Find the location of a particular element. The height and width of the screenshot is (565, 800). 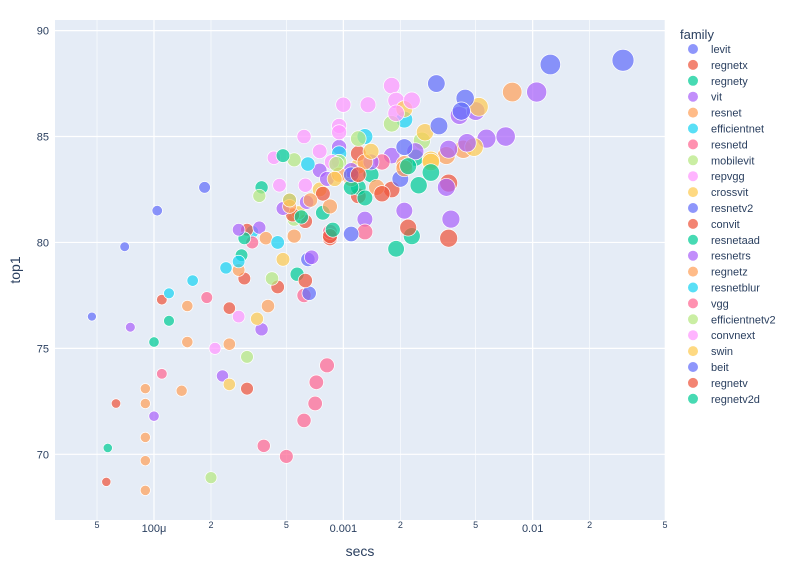

legend-item-regnetv2d: regnetv2d is located at coordinates (724, 399).